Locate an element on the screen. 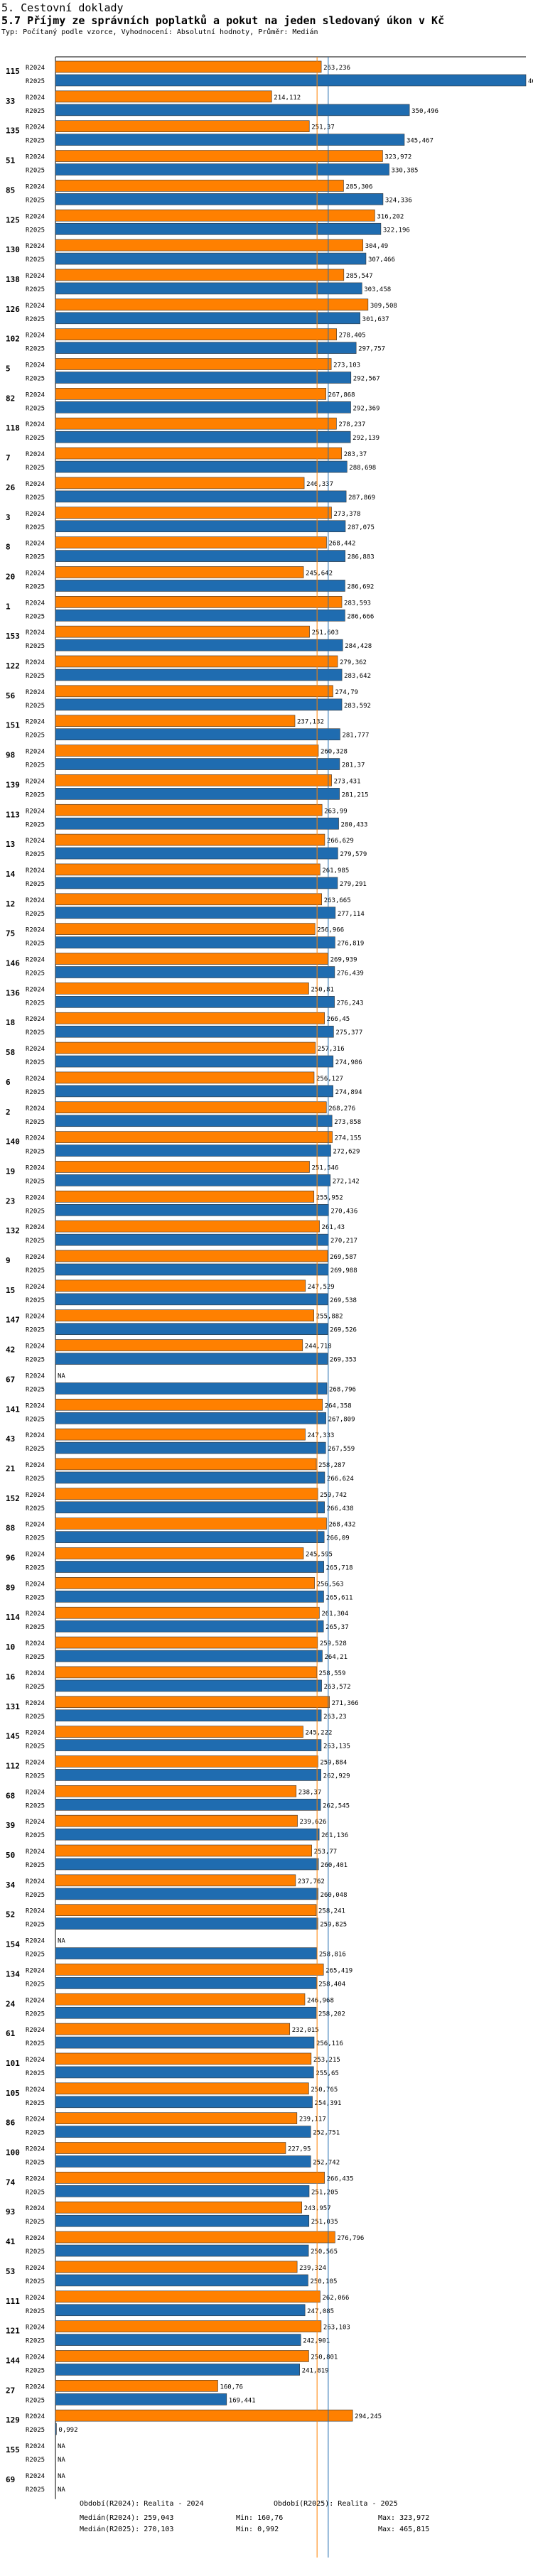 The width and height of the screenshot is (533, 2576). category-label: 98 is located at coordinates (10, 755).